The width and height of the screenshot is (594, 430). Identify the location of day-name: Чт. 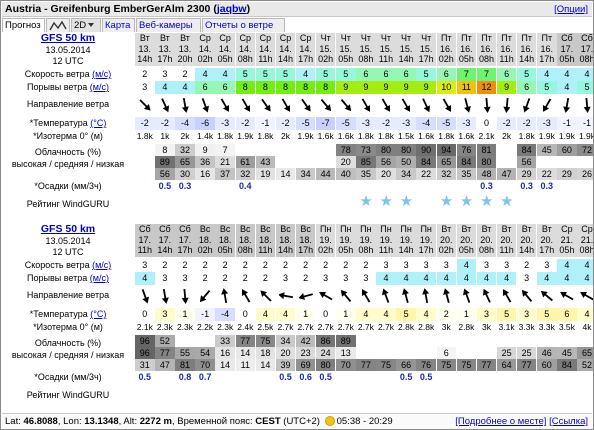
(325, 38).